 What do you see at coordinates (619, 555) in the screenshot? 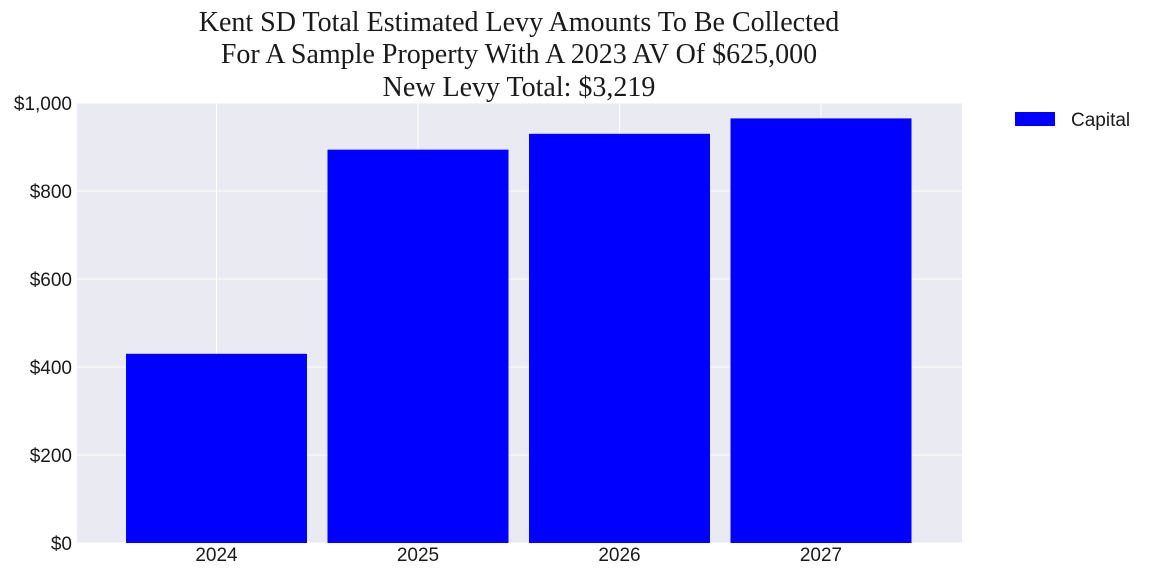
I see `x-tick-label-2026: 2026` at bounding box center [619, 555].